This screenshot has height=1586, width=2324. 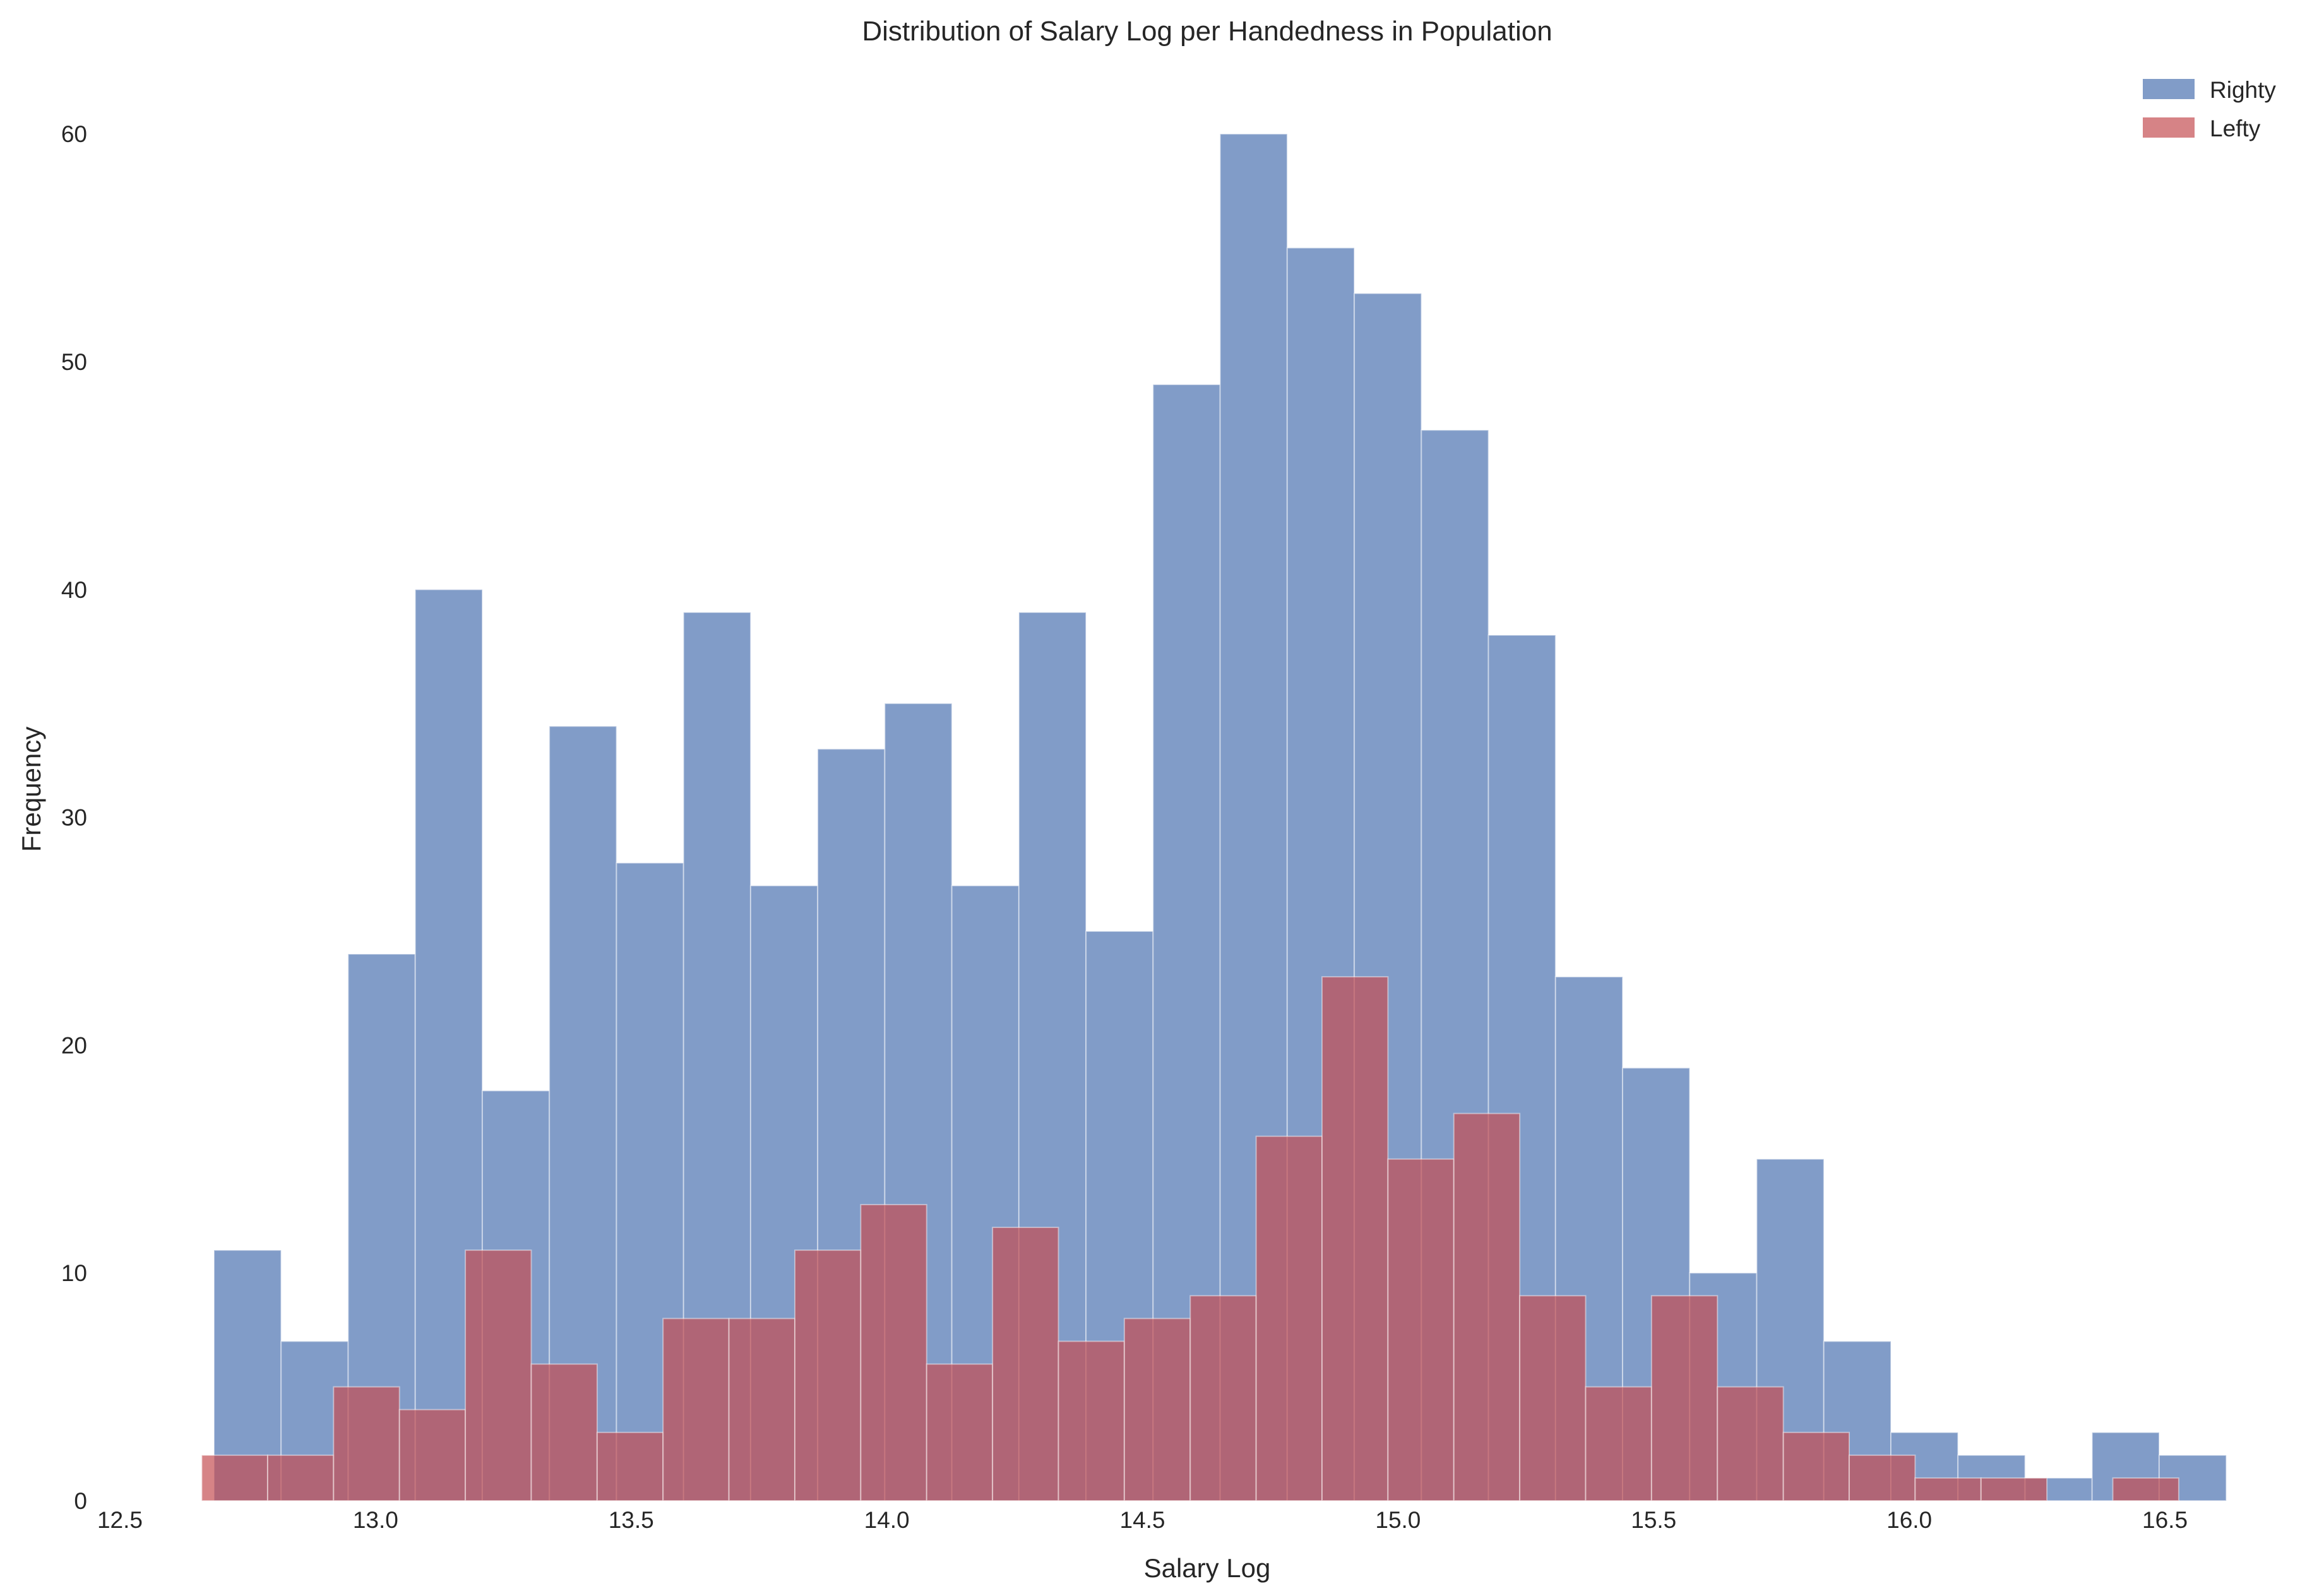 I want to click on x-tick-label: 16.0, so click(x=1909, y=1520).